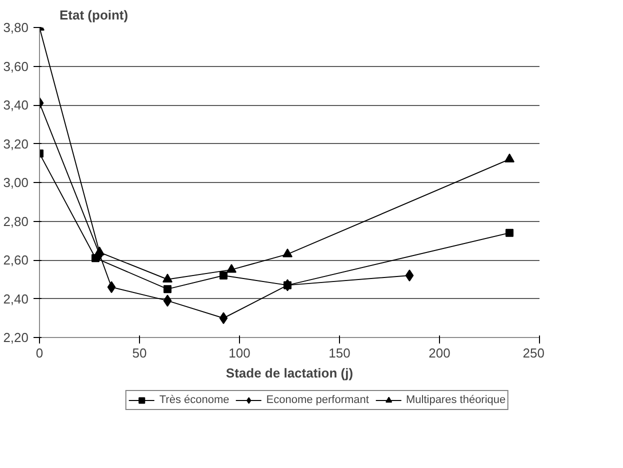 The height and width of the screenshot is (468, 623). Describe the element at coordinates (16, 144) in the screenshot. I see `y-tick-label: 3,20` at that location.